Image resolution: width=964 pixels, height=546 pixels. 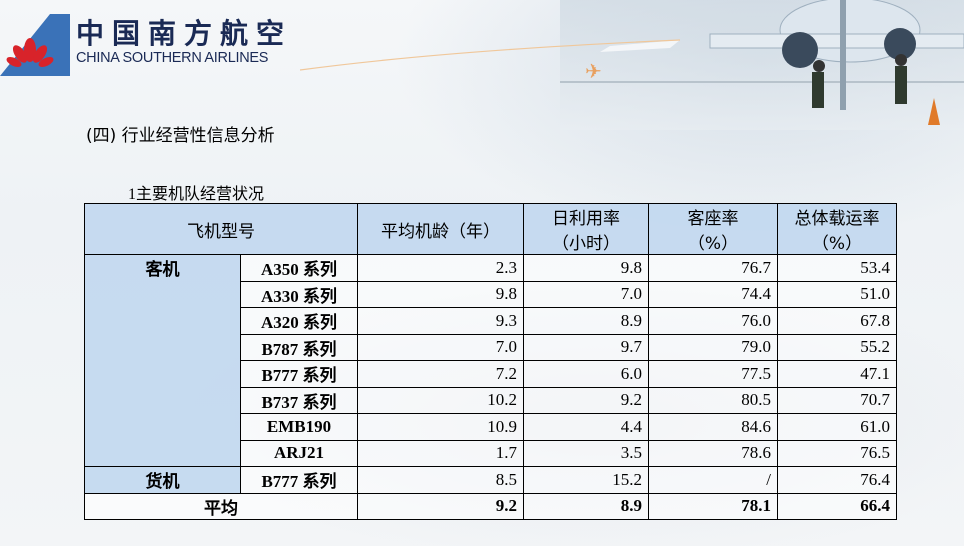 I want to click on table-row-average: 平均 9.2 8.9 78.1 66.4, so click(x=490, y=506).